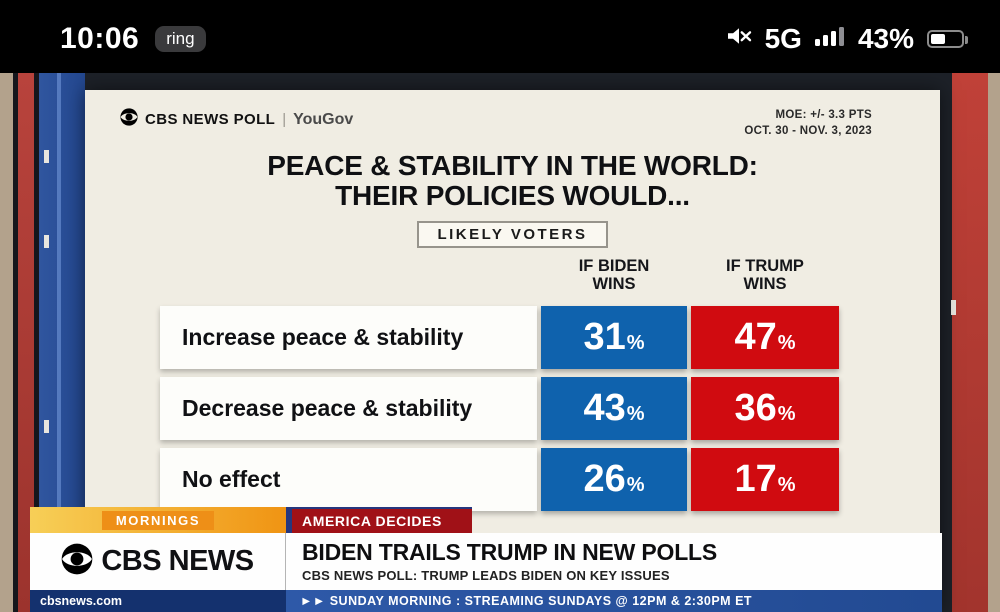 The height and width of the screenshot is (612, 1000). What do you see at coordinates (348, 337) in the screenshot?
I see `row-label: Increase peace & stability` at bounding box center [348, 337].